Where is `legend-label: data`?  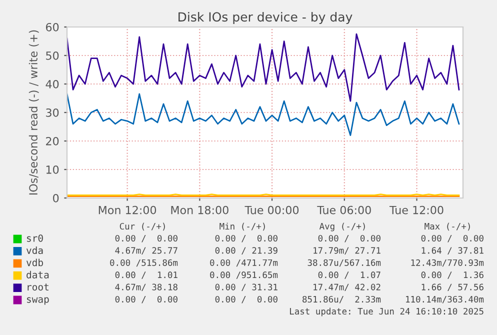
legend-label: data is located at coordinates (37, 274).